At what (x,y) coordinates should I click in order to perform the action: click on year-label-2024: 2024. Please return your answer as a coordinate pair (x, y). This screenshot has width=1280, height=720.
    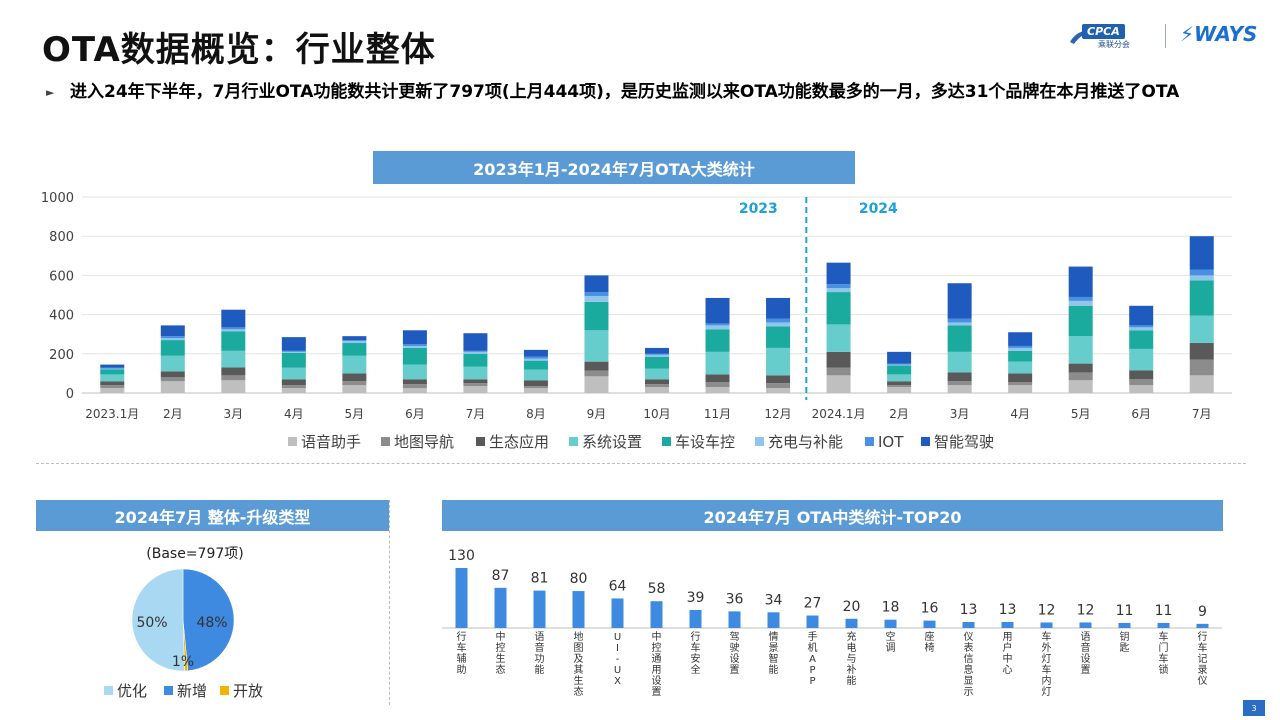
    Looking at the image, I should click on (878, 209).